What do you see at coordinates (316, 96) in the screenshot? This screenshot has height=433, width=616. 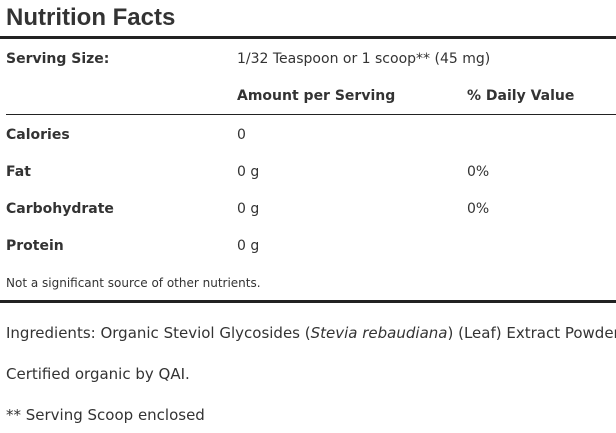 I see `amount-per-serving-header: Amount per Serving` at bounding box center [316, 96].